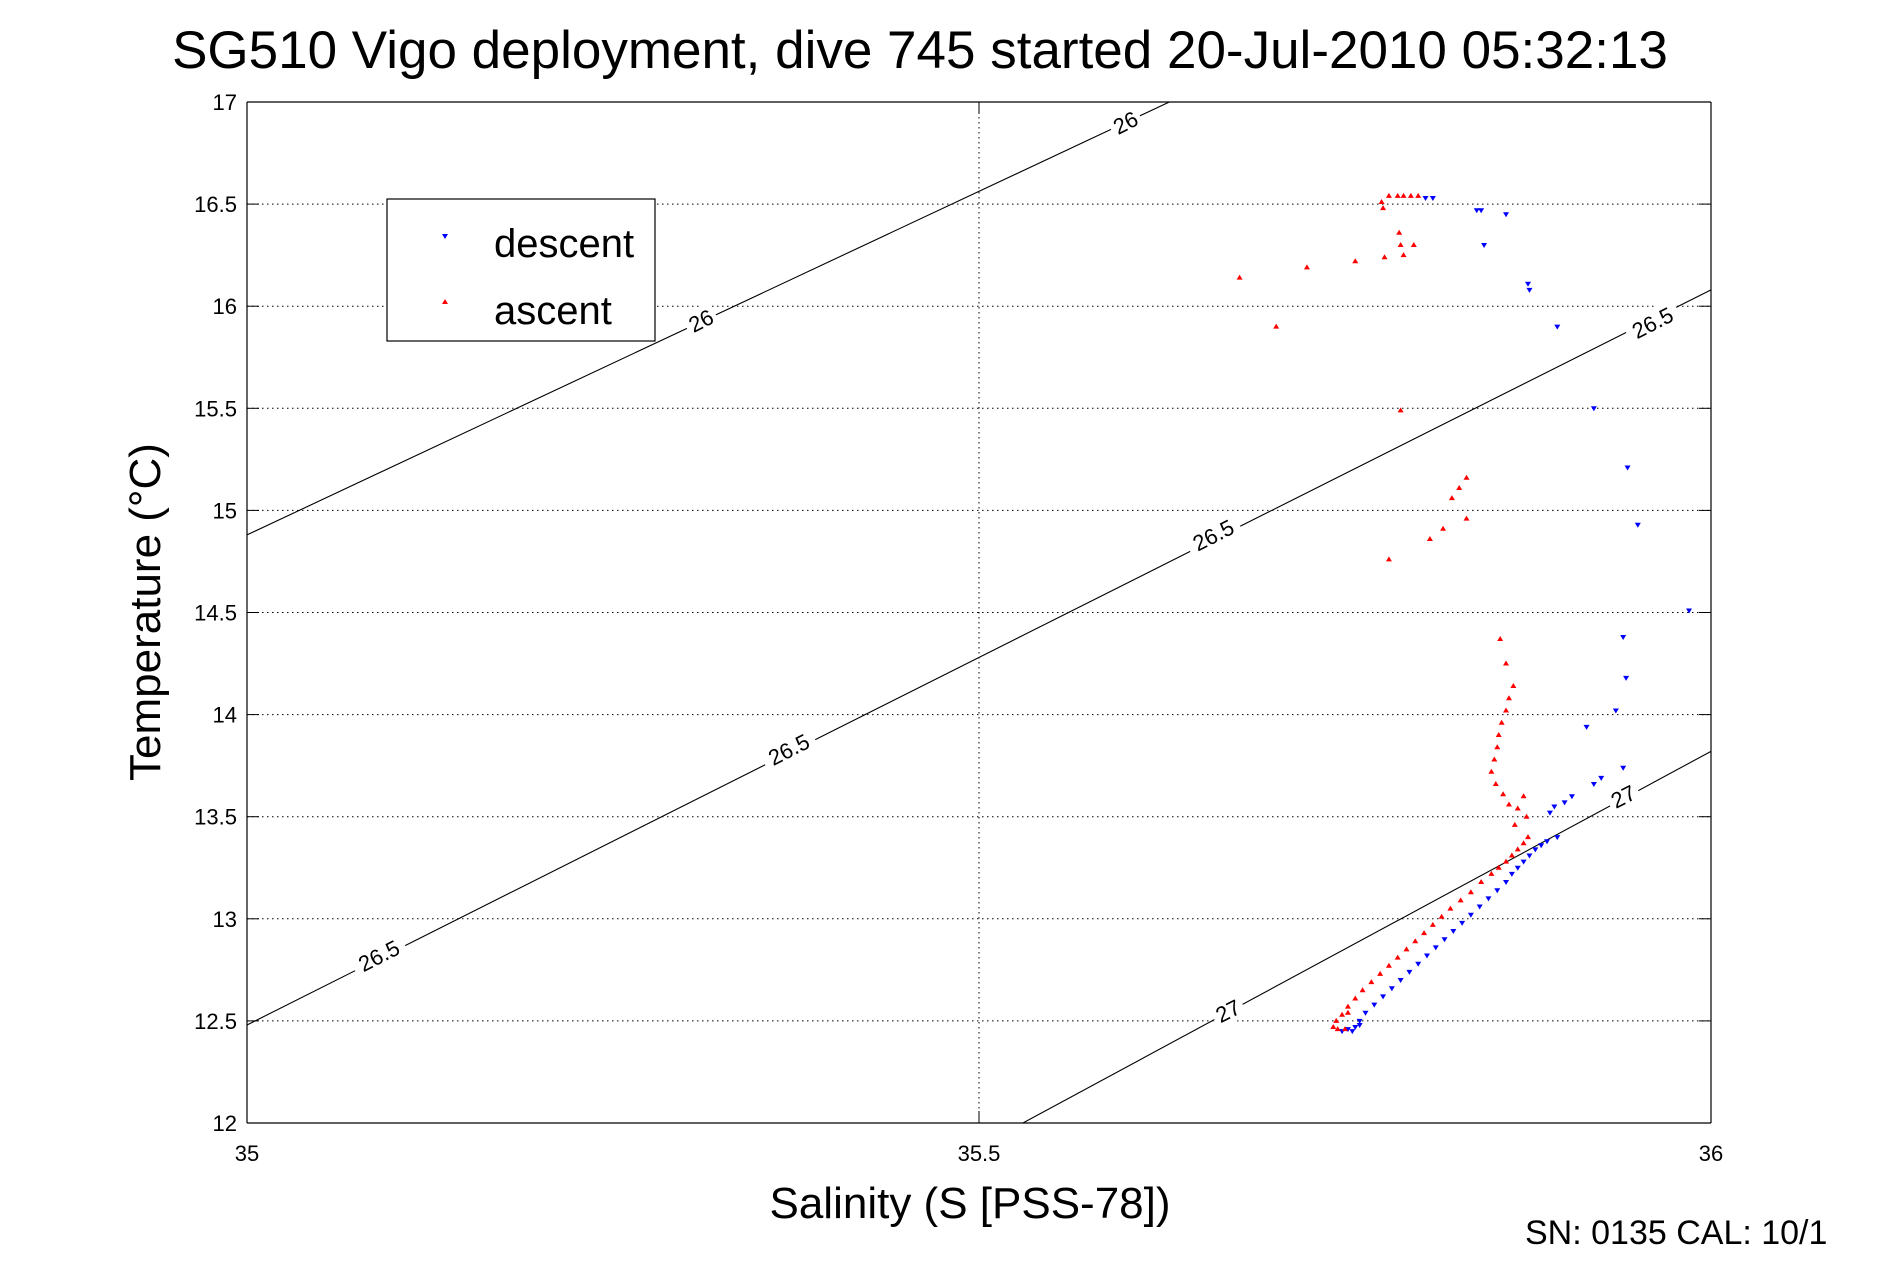 This screenshot has width=1891, height=1262. I want to click on y-tick-label: 14.5, so click(215, 613).